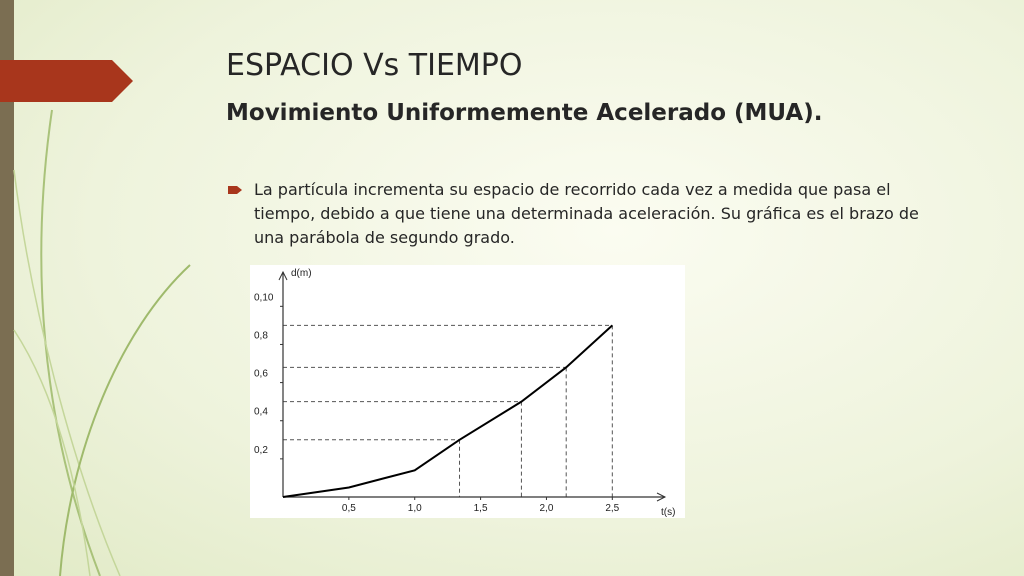 The image size is (1024, 576). I want to click on bullet-icon, so click(235, 190).